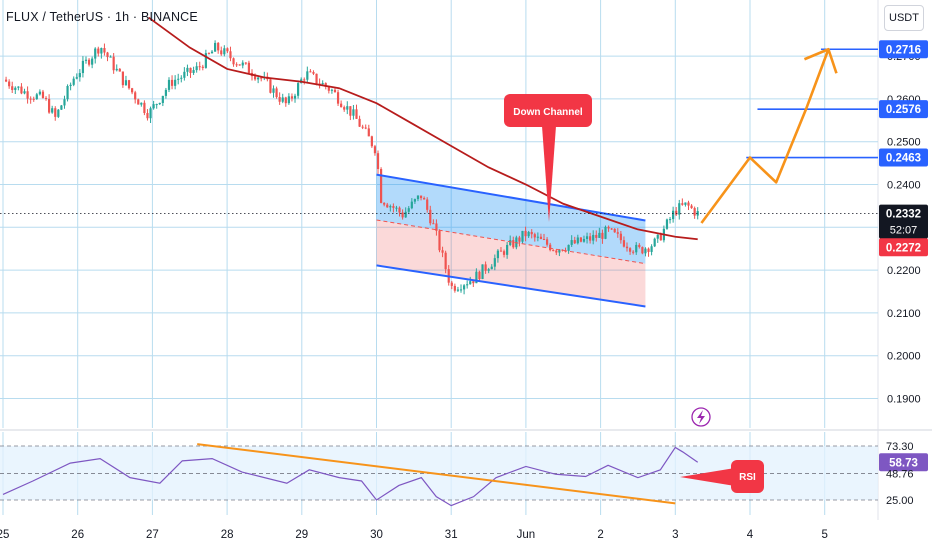 This screenshot has height=555, width=932. I want to click on rsi-current-label: 58.73, so click(903, 462).